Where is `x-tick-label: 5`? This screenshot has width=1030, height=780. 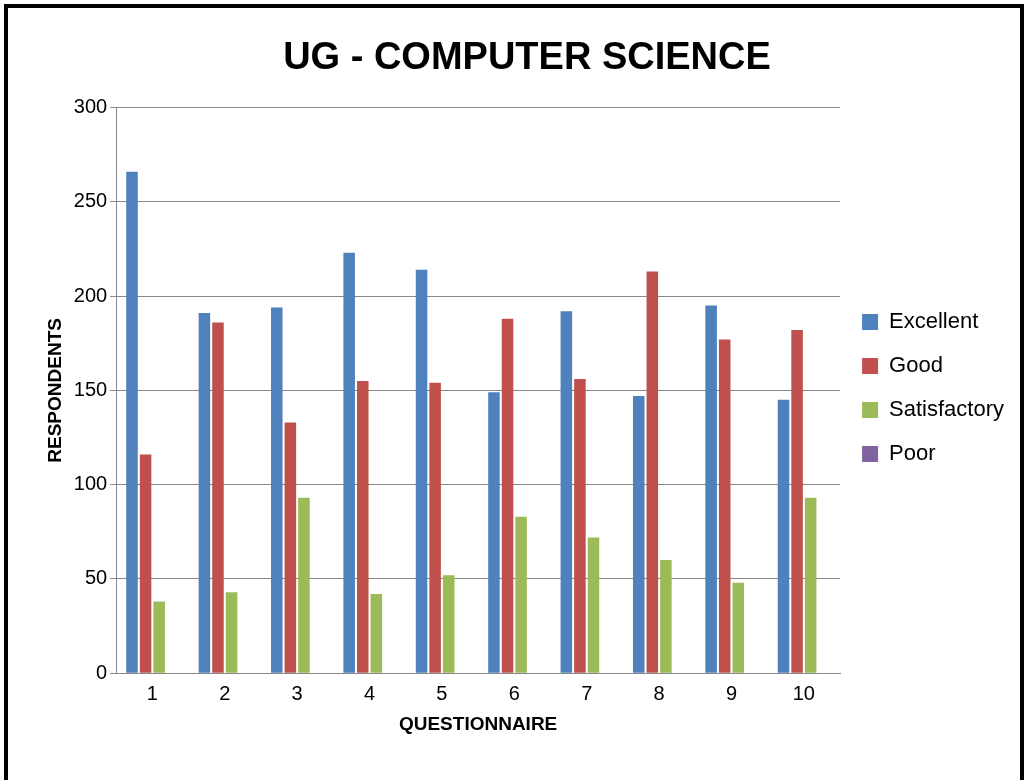
x-tick-label: 5 is located at coordinates (442, 692).